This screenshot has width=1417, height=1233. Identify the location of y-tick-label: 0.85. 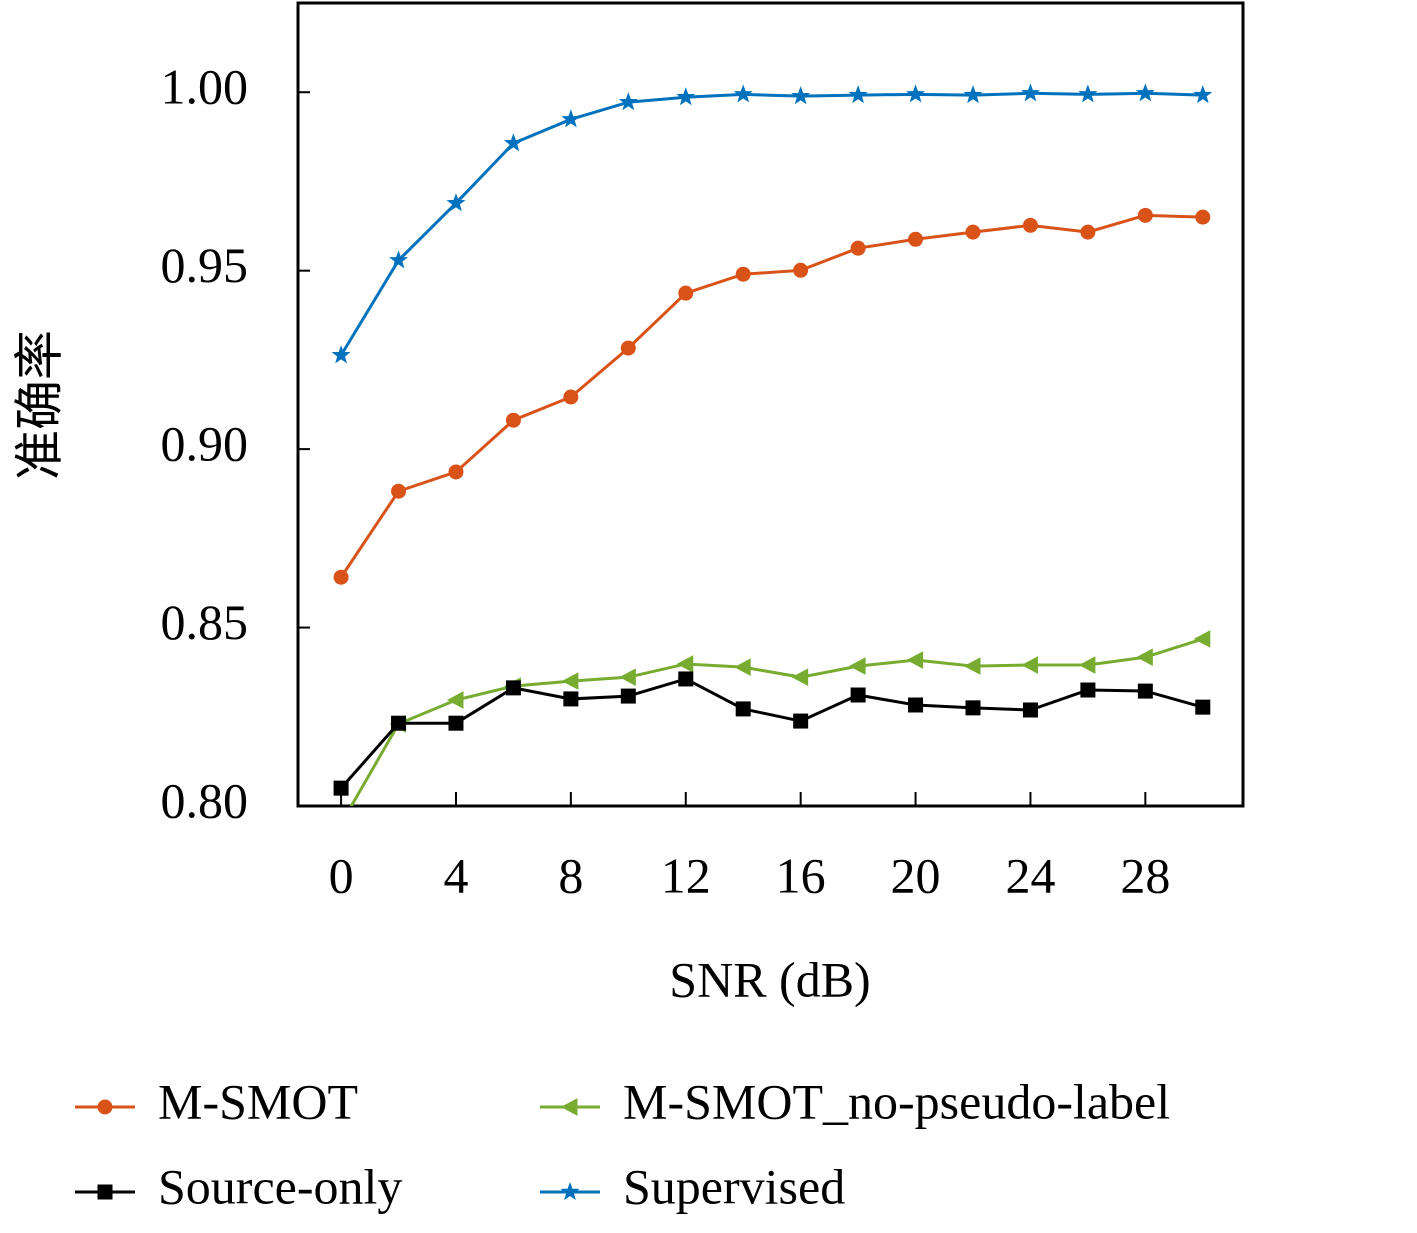
(205, 622).